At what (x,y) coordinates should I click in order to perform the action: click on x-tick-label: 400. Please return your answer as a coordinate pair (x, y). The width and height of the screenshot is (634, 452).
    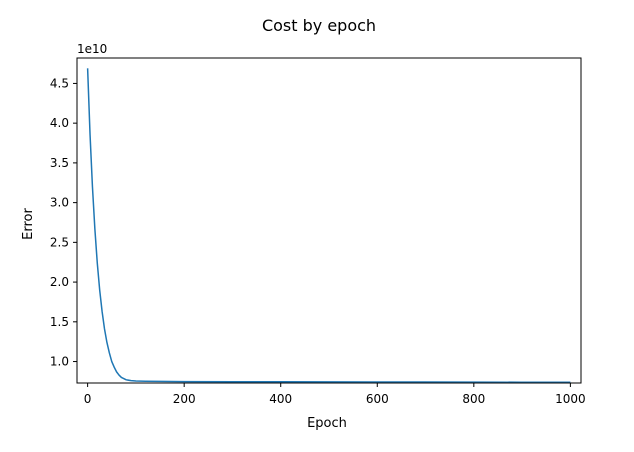
    Looking at the image, I should click on (280, 399).